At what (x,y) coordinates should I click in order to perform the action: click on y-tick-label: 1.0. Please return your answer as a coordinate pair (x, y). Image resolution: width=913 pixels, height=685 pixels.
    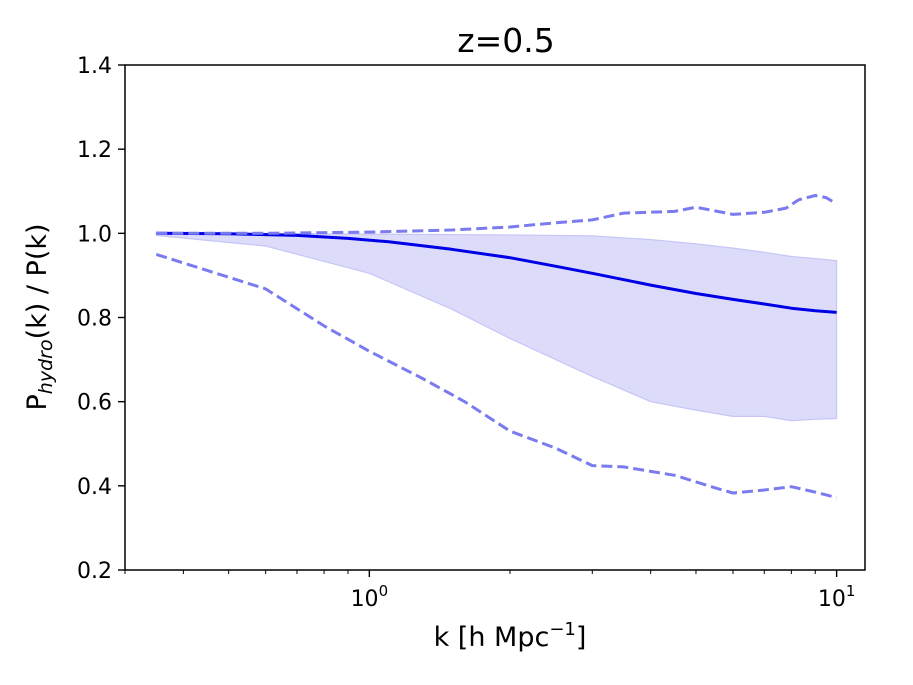
    Looking at the image, I should click on (94, 234).